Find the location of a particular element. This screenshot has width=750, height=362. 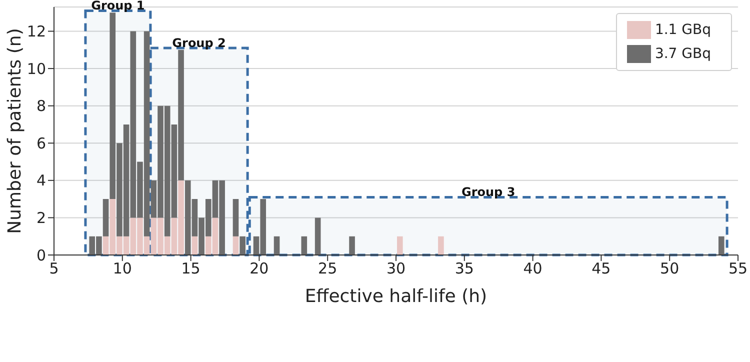

band-label: Group 3 is located at coordinates (489, 192).